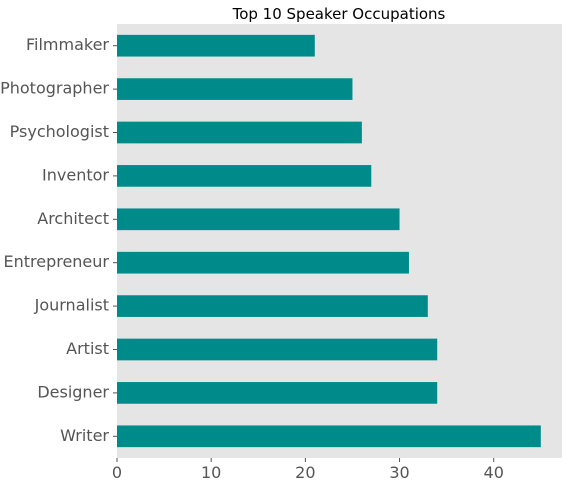  What do you see at coordinates (75, 174) in the screenshot?
I see `y-tick-label: Inventor` at bounding box center [75, 174].